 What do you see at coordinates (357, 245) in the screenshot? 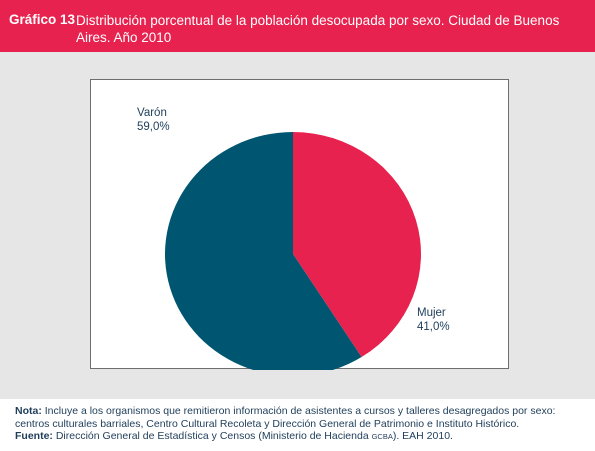
I see `pie-slice-mujer` at bounding box center [357, 245].